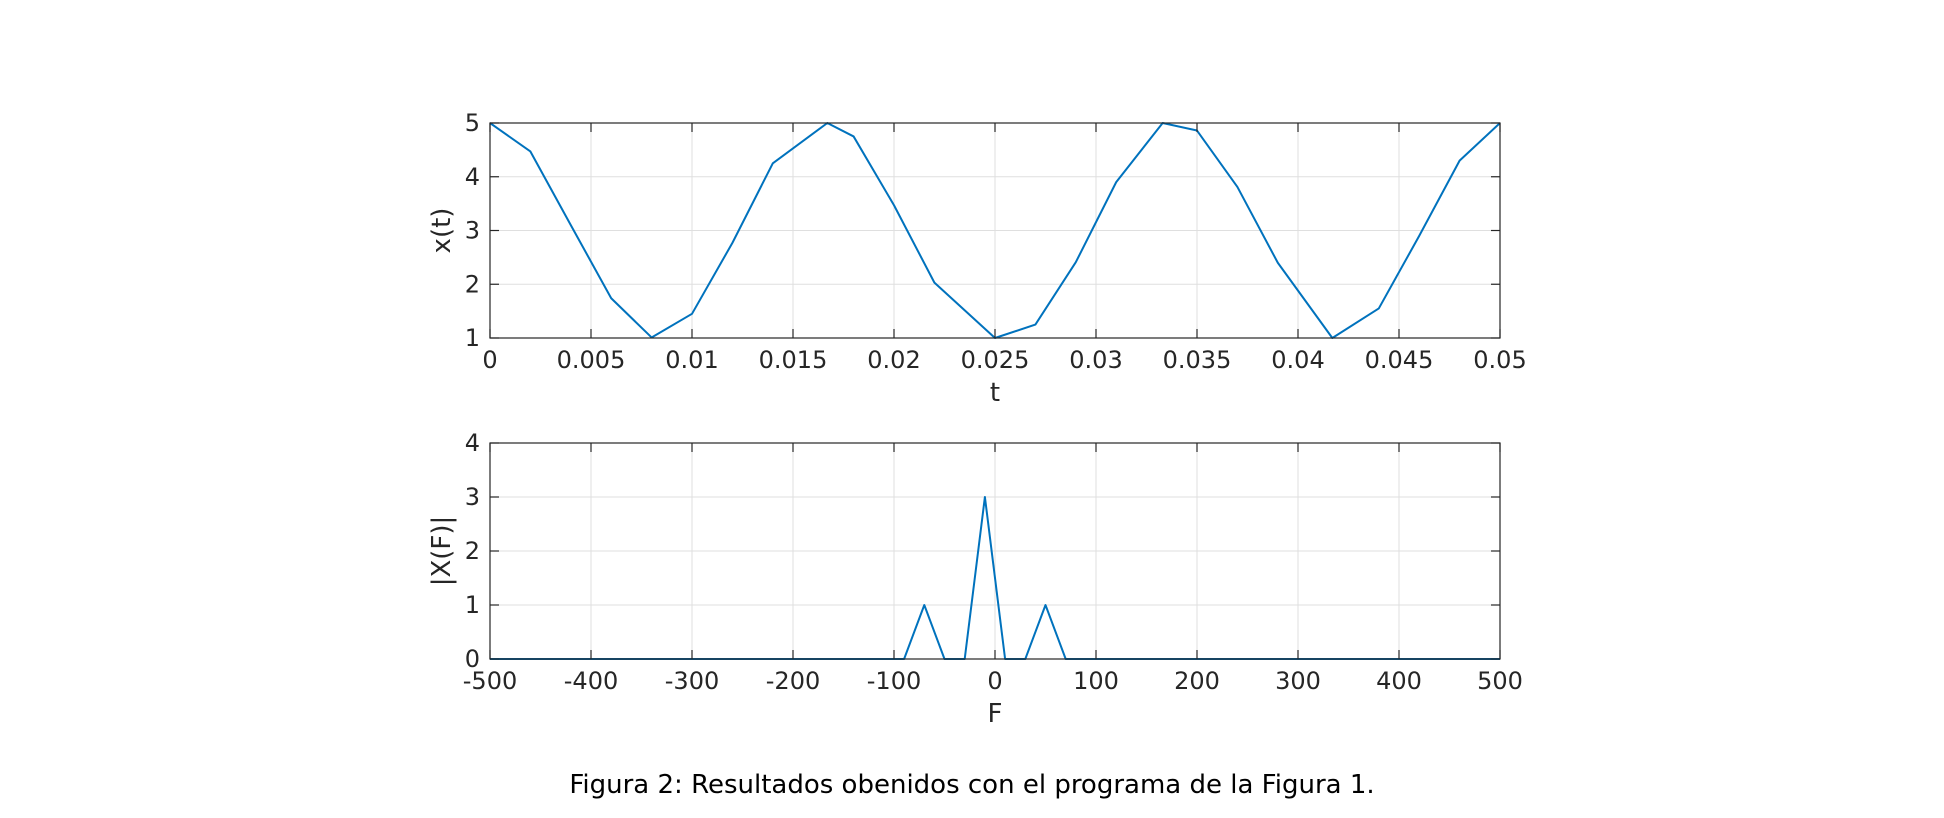  What do you see at coordinates (472, 659) in the screenshot?
I see `chart2-y-tick-label: 0` at bounding box center [472, 659].